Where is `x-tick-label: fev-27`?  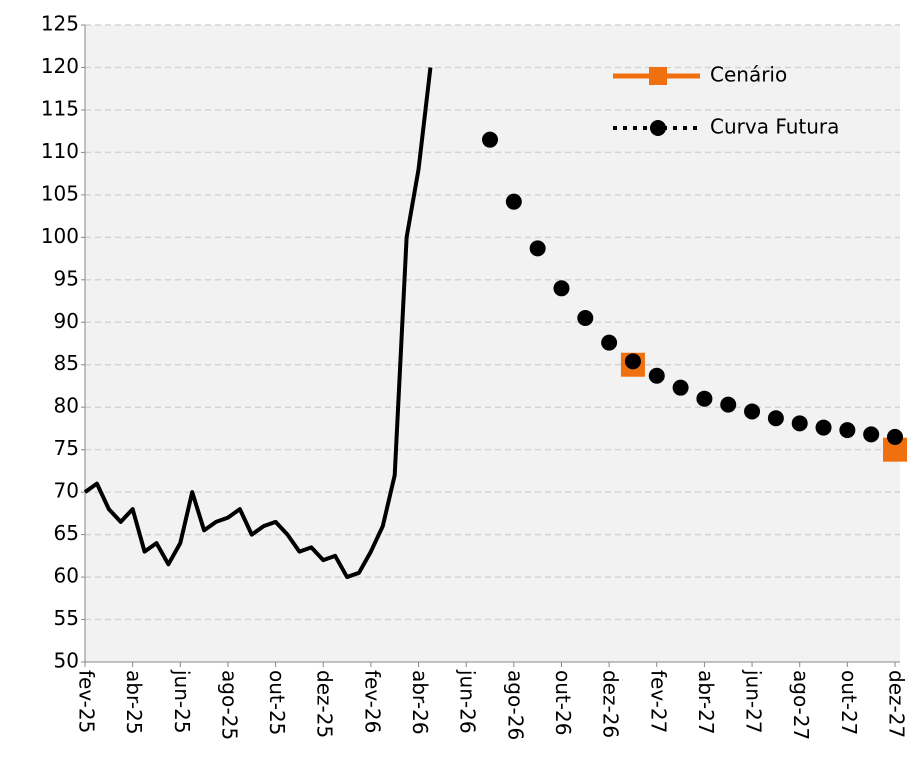
x-tick-label: fev-27 is located at coordinates (658, 701).